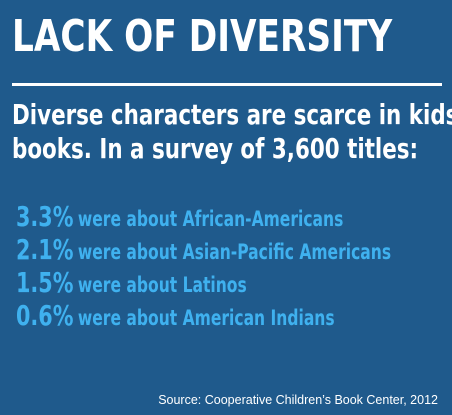  Describe the element at coordinates (210, 219) in the screenshot. I see `stat-description: were about African-Americans` at that location.